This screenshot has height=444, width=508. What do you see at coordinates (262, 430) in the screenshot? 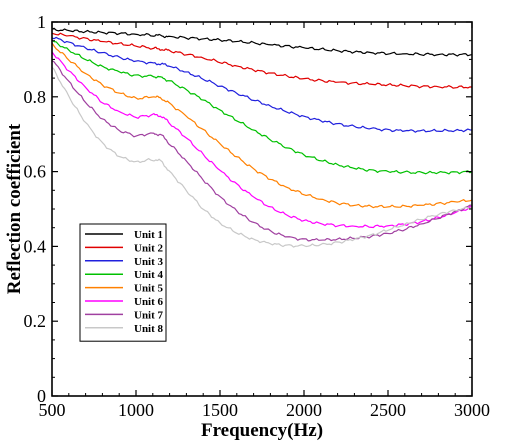
I see `x-axis-title: Frequency(Hz)` at bounding box center [262, 430].